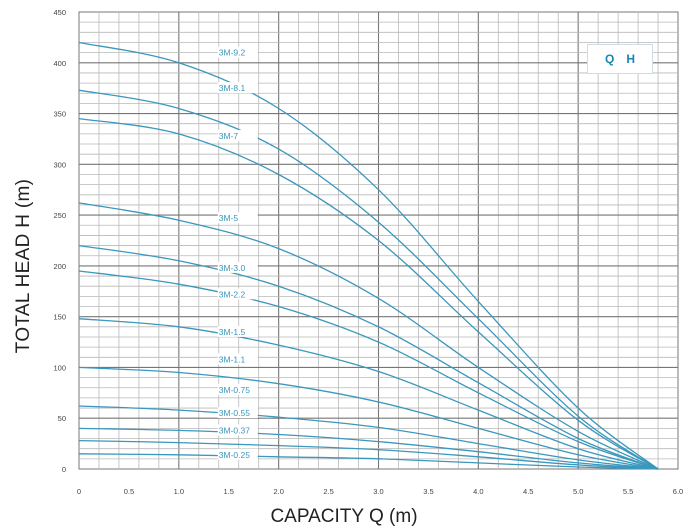 The image size is (688, 531). I want to click on x-tick-label: 4.0, so click(478, 491).